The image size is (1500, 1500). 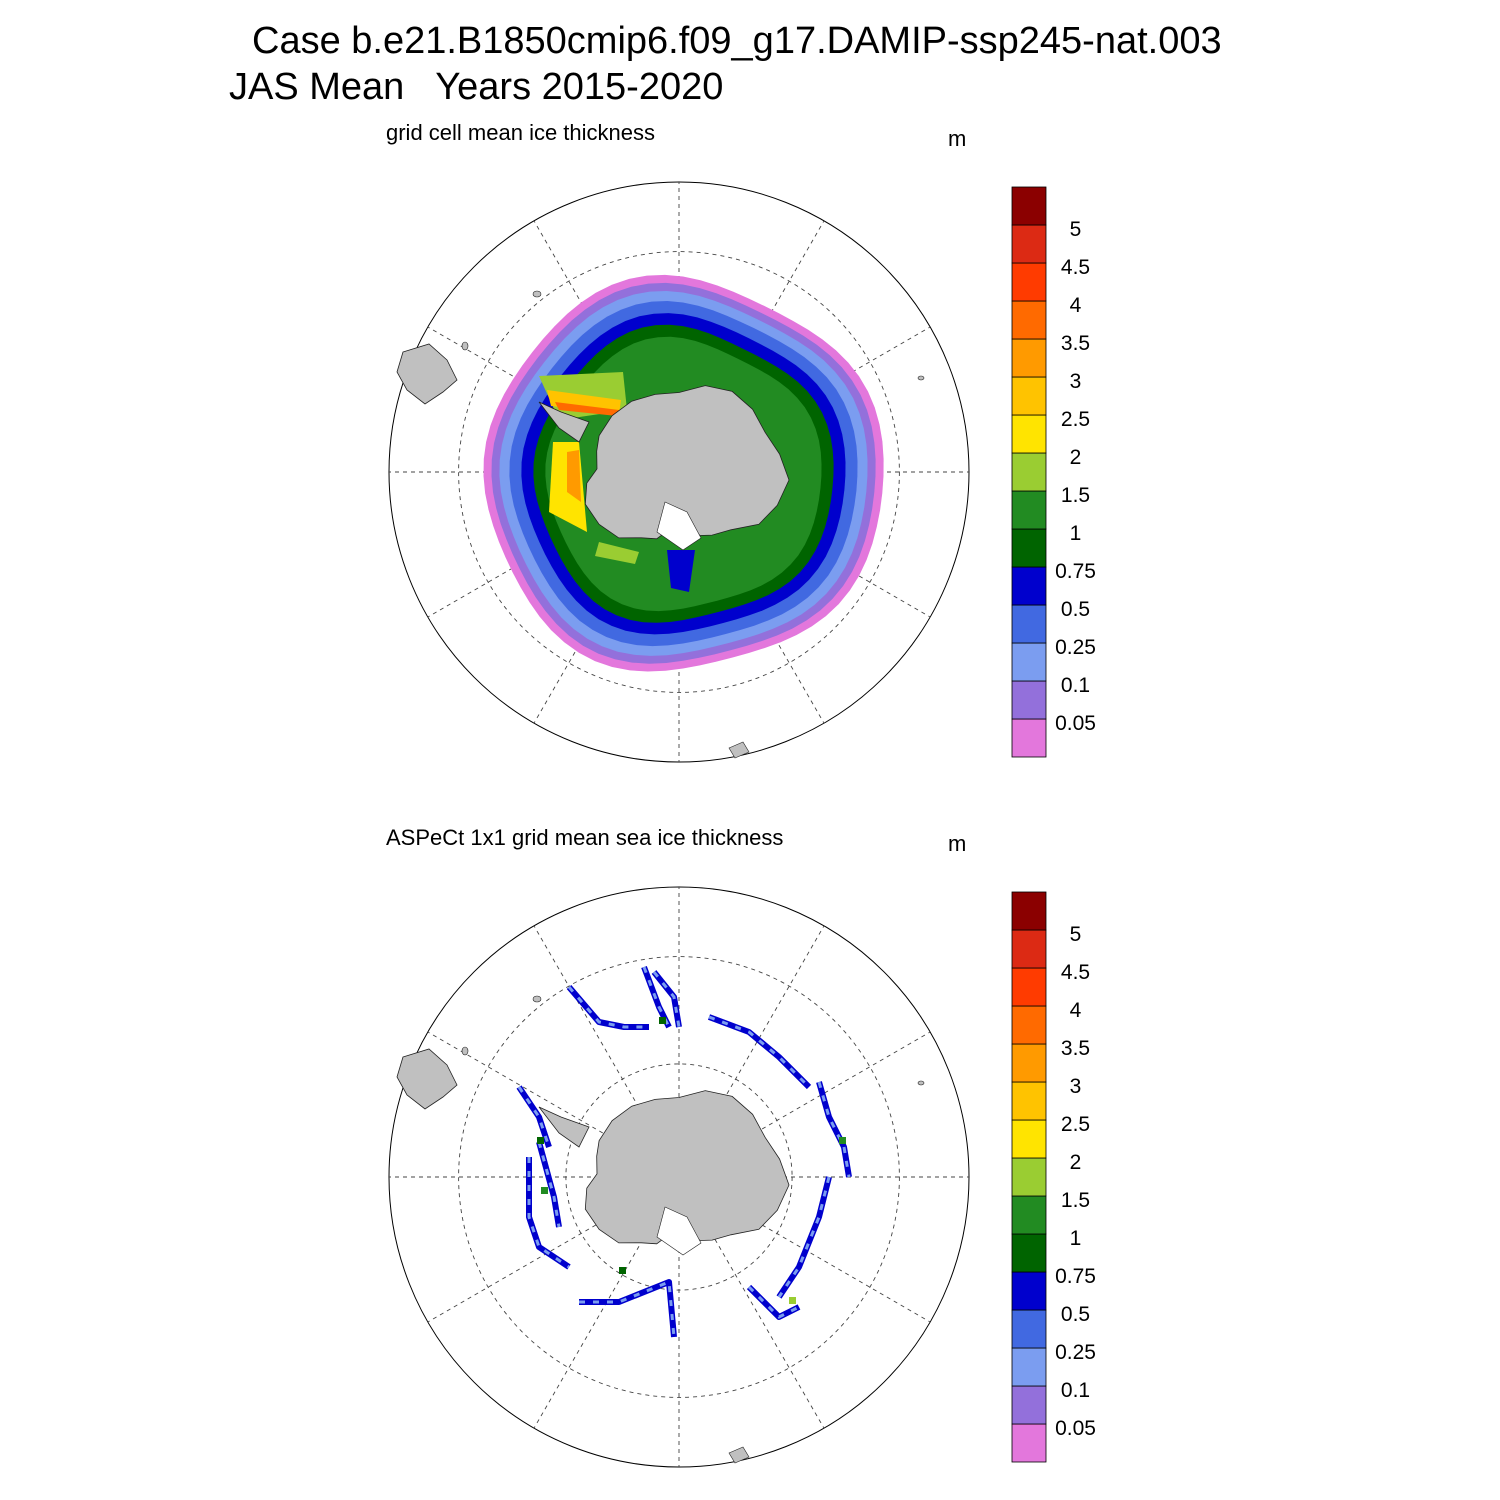 I want to click on panel1-georgia-island, so click(x=537, y=294).